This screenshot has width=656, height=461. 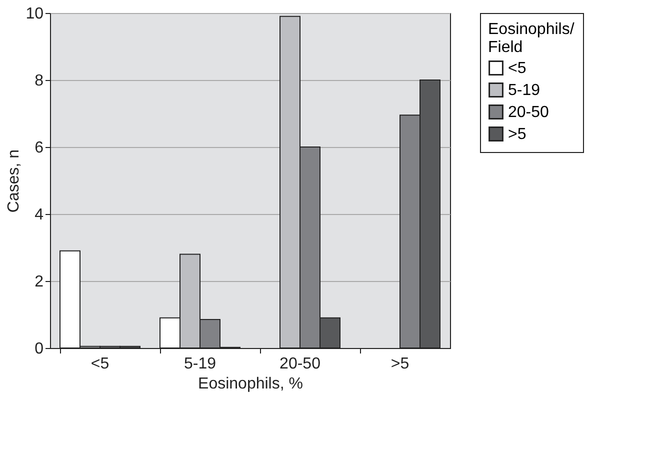 What do you see at coordinates (100, 364) in the screenshot?
I see `x-tick-label: <5` at bounding box center [100, 364].